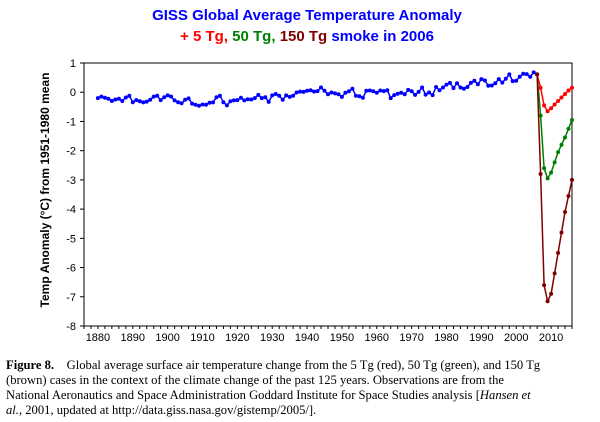 The image size is (600, 422). I want to click on caption-citation-author: Hansen et, so click(505, 395).